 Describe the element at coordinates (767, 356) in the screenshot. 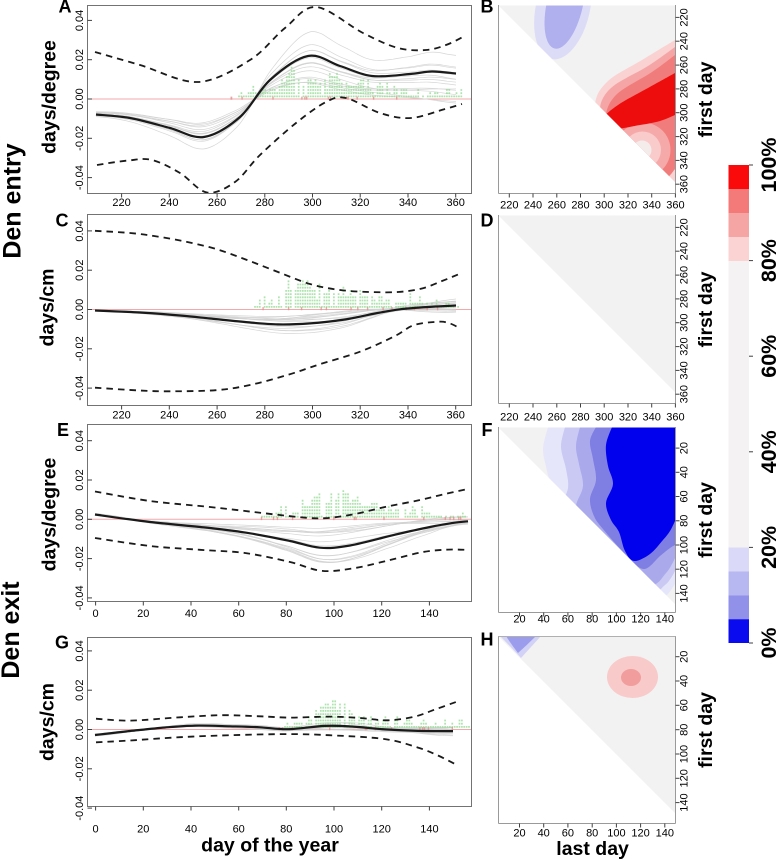

I see `svg-text: 60%` at that location.